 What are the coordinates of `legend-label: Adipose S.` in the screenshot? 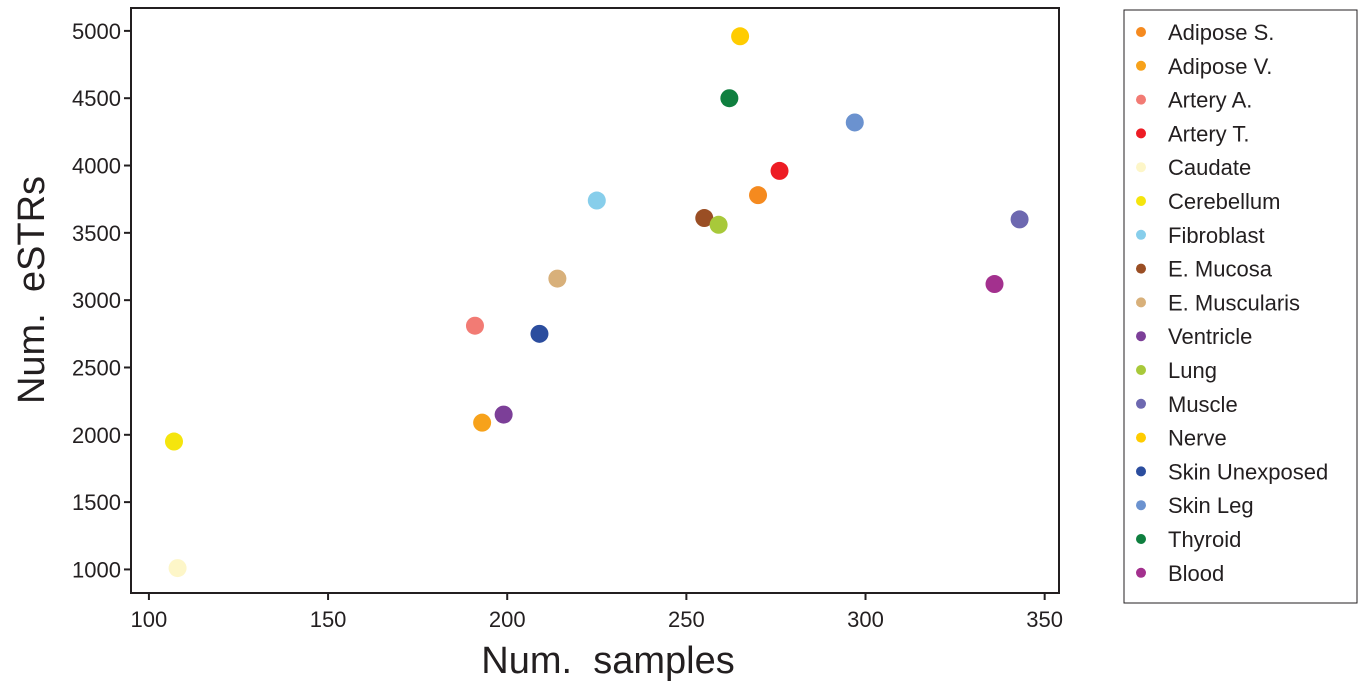 It's located at (1221, 32).